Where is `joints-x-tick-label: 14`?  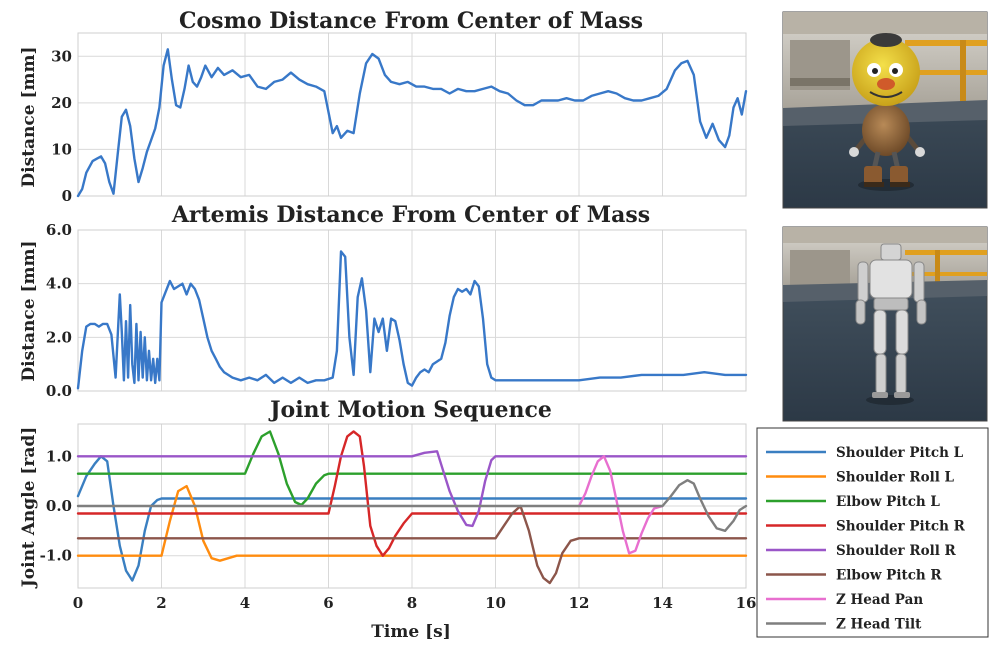
joints-x-tick-label: 14 is located at coordinates (662, 603).